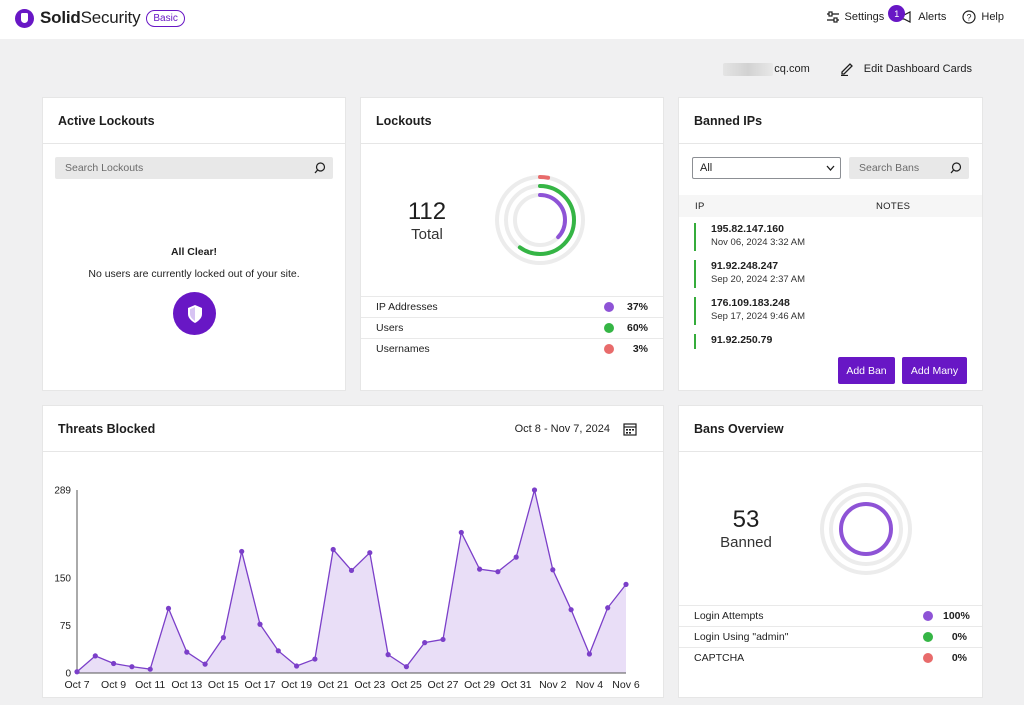 The height and width of the screenshot is (705, 1024). Describe the element at coordinates (830, 657) in the screenshot. I see `bans-row: CAPTCHA 0%` at that location.